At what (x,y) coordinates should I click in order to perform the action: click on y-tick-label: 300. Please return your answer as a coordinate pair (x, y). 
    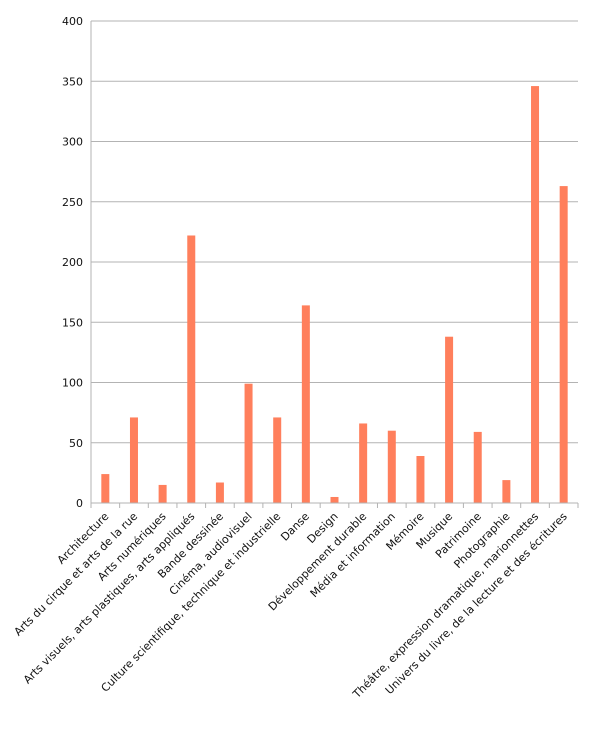
    Looking at the image, I should click on (72, 142).